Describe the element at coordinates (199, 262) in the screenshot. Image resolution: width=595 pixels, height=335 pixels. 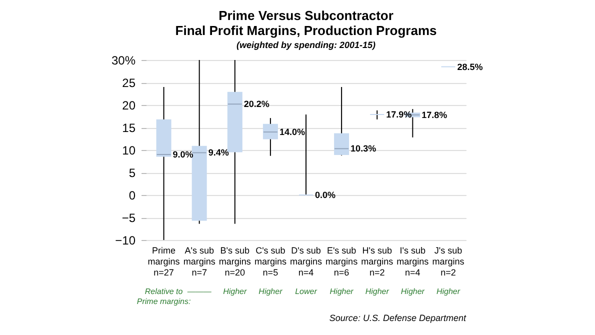
I see `x-tick-label: A's sub margins n=7` at that location.